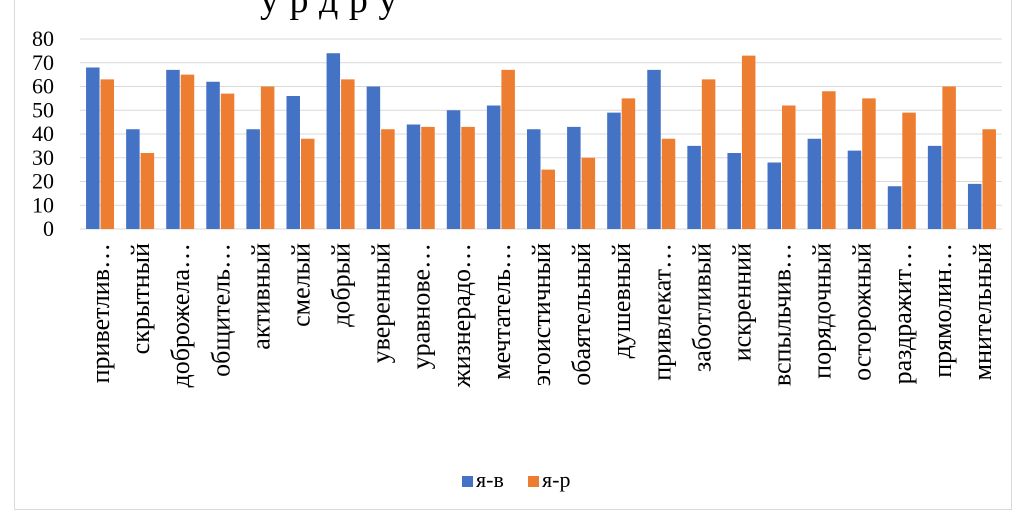 The width and height of the screenshot is (1014, 512). Describe the element at coordinates (822, 311) in the screenshot. I see `x-category-label: порядочный` at that location.